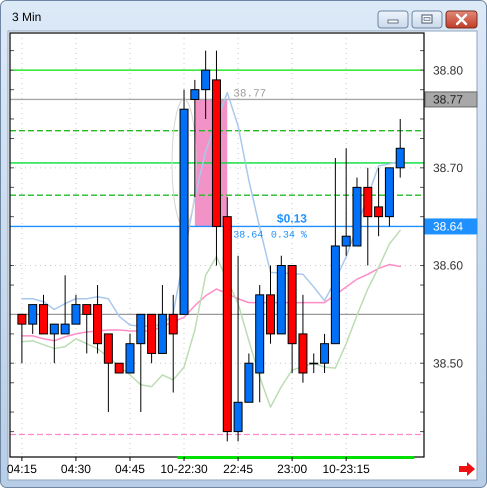  I want to click on annotation: $0.13, so click(292, 218).